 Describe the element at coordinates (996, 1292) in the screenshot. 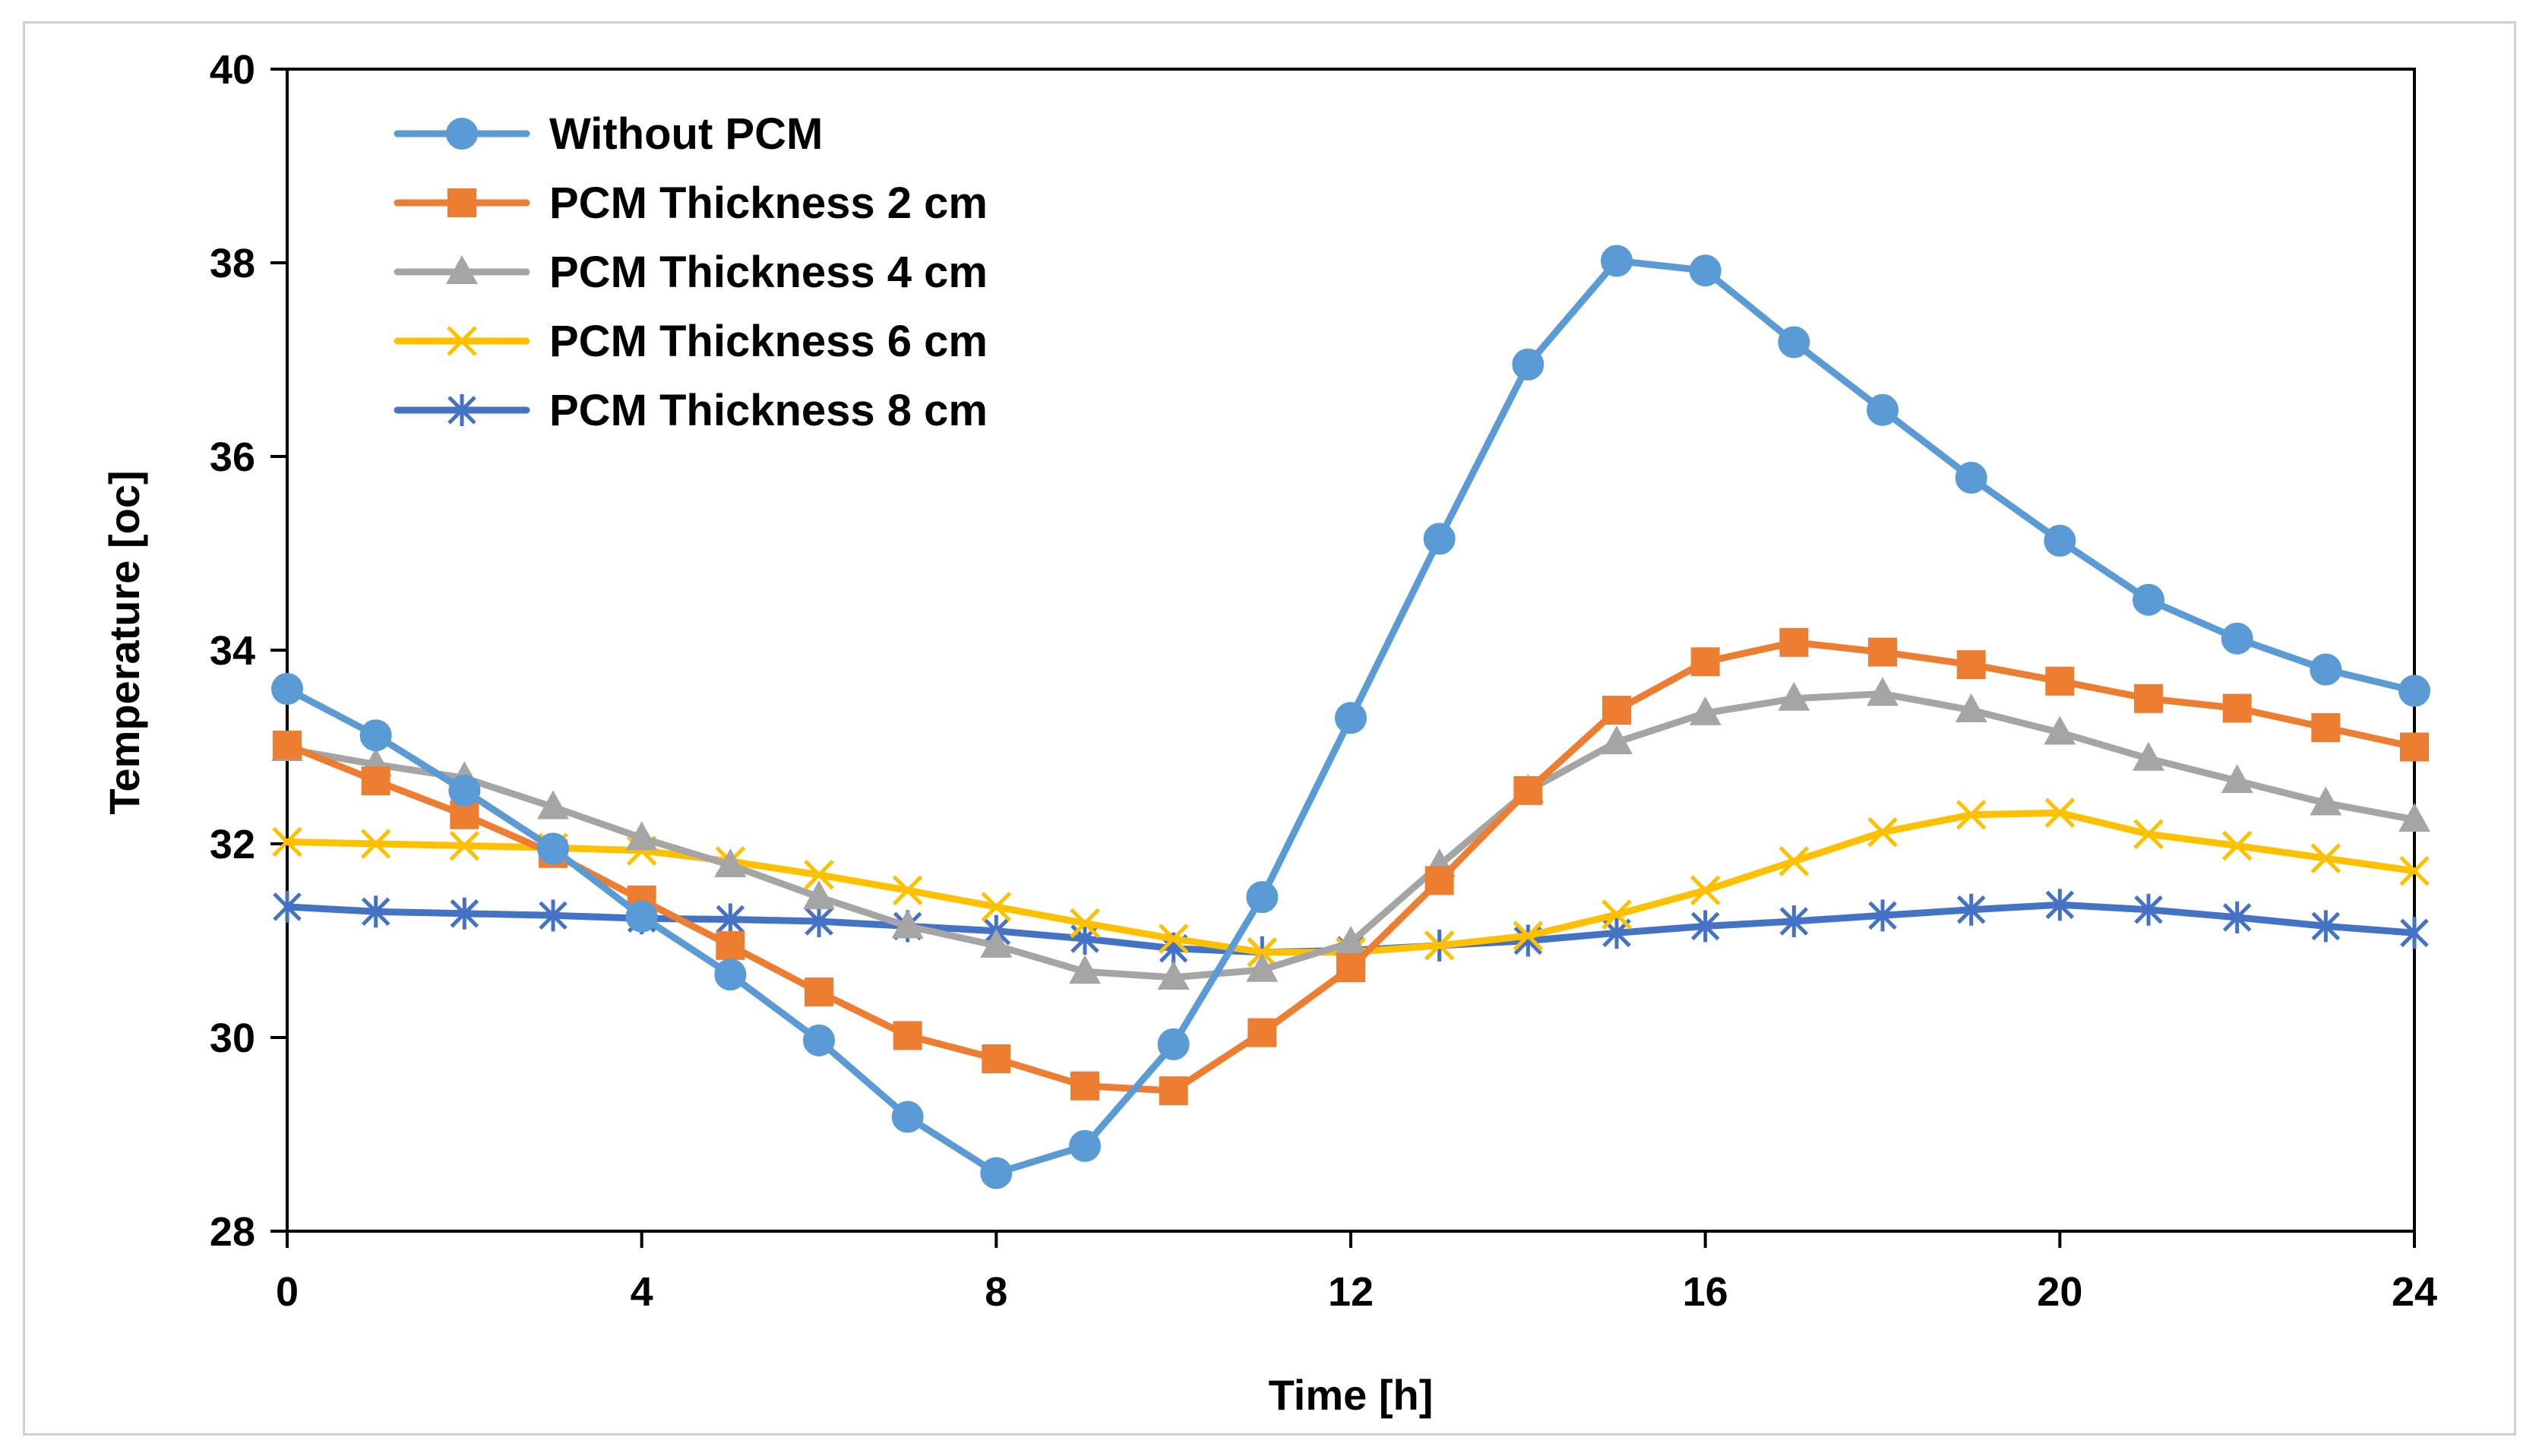

I see `x-tick-label: 8` at that location.